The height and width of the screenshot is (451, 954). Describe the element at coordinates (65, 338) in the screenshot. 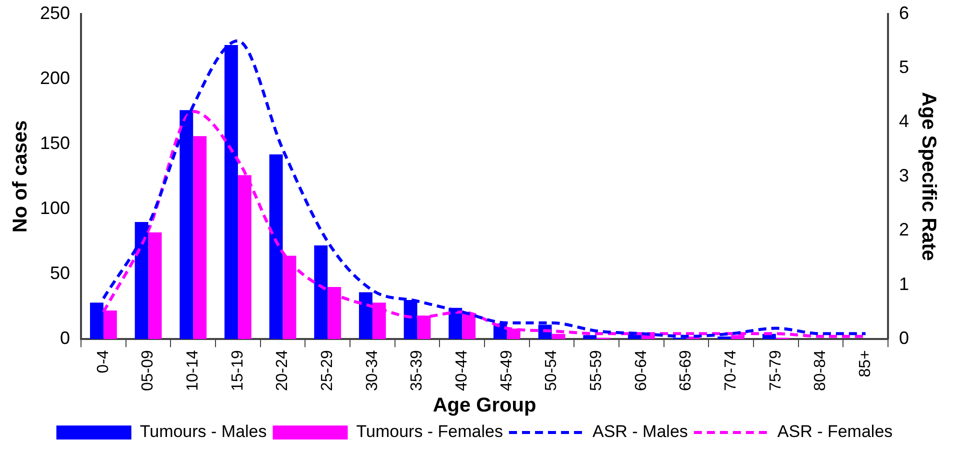

I see `y-tick-label: 0` at that location.